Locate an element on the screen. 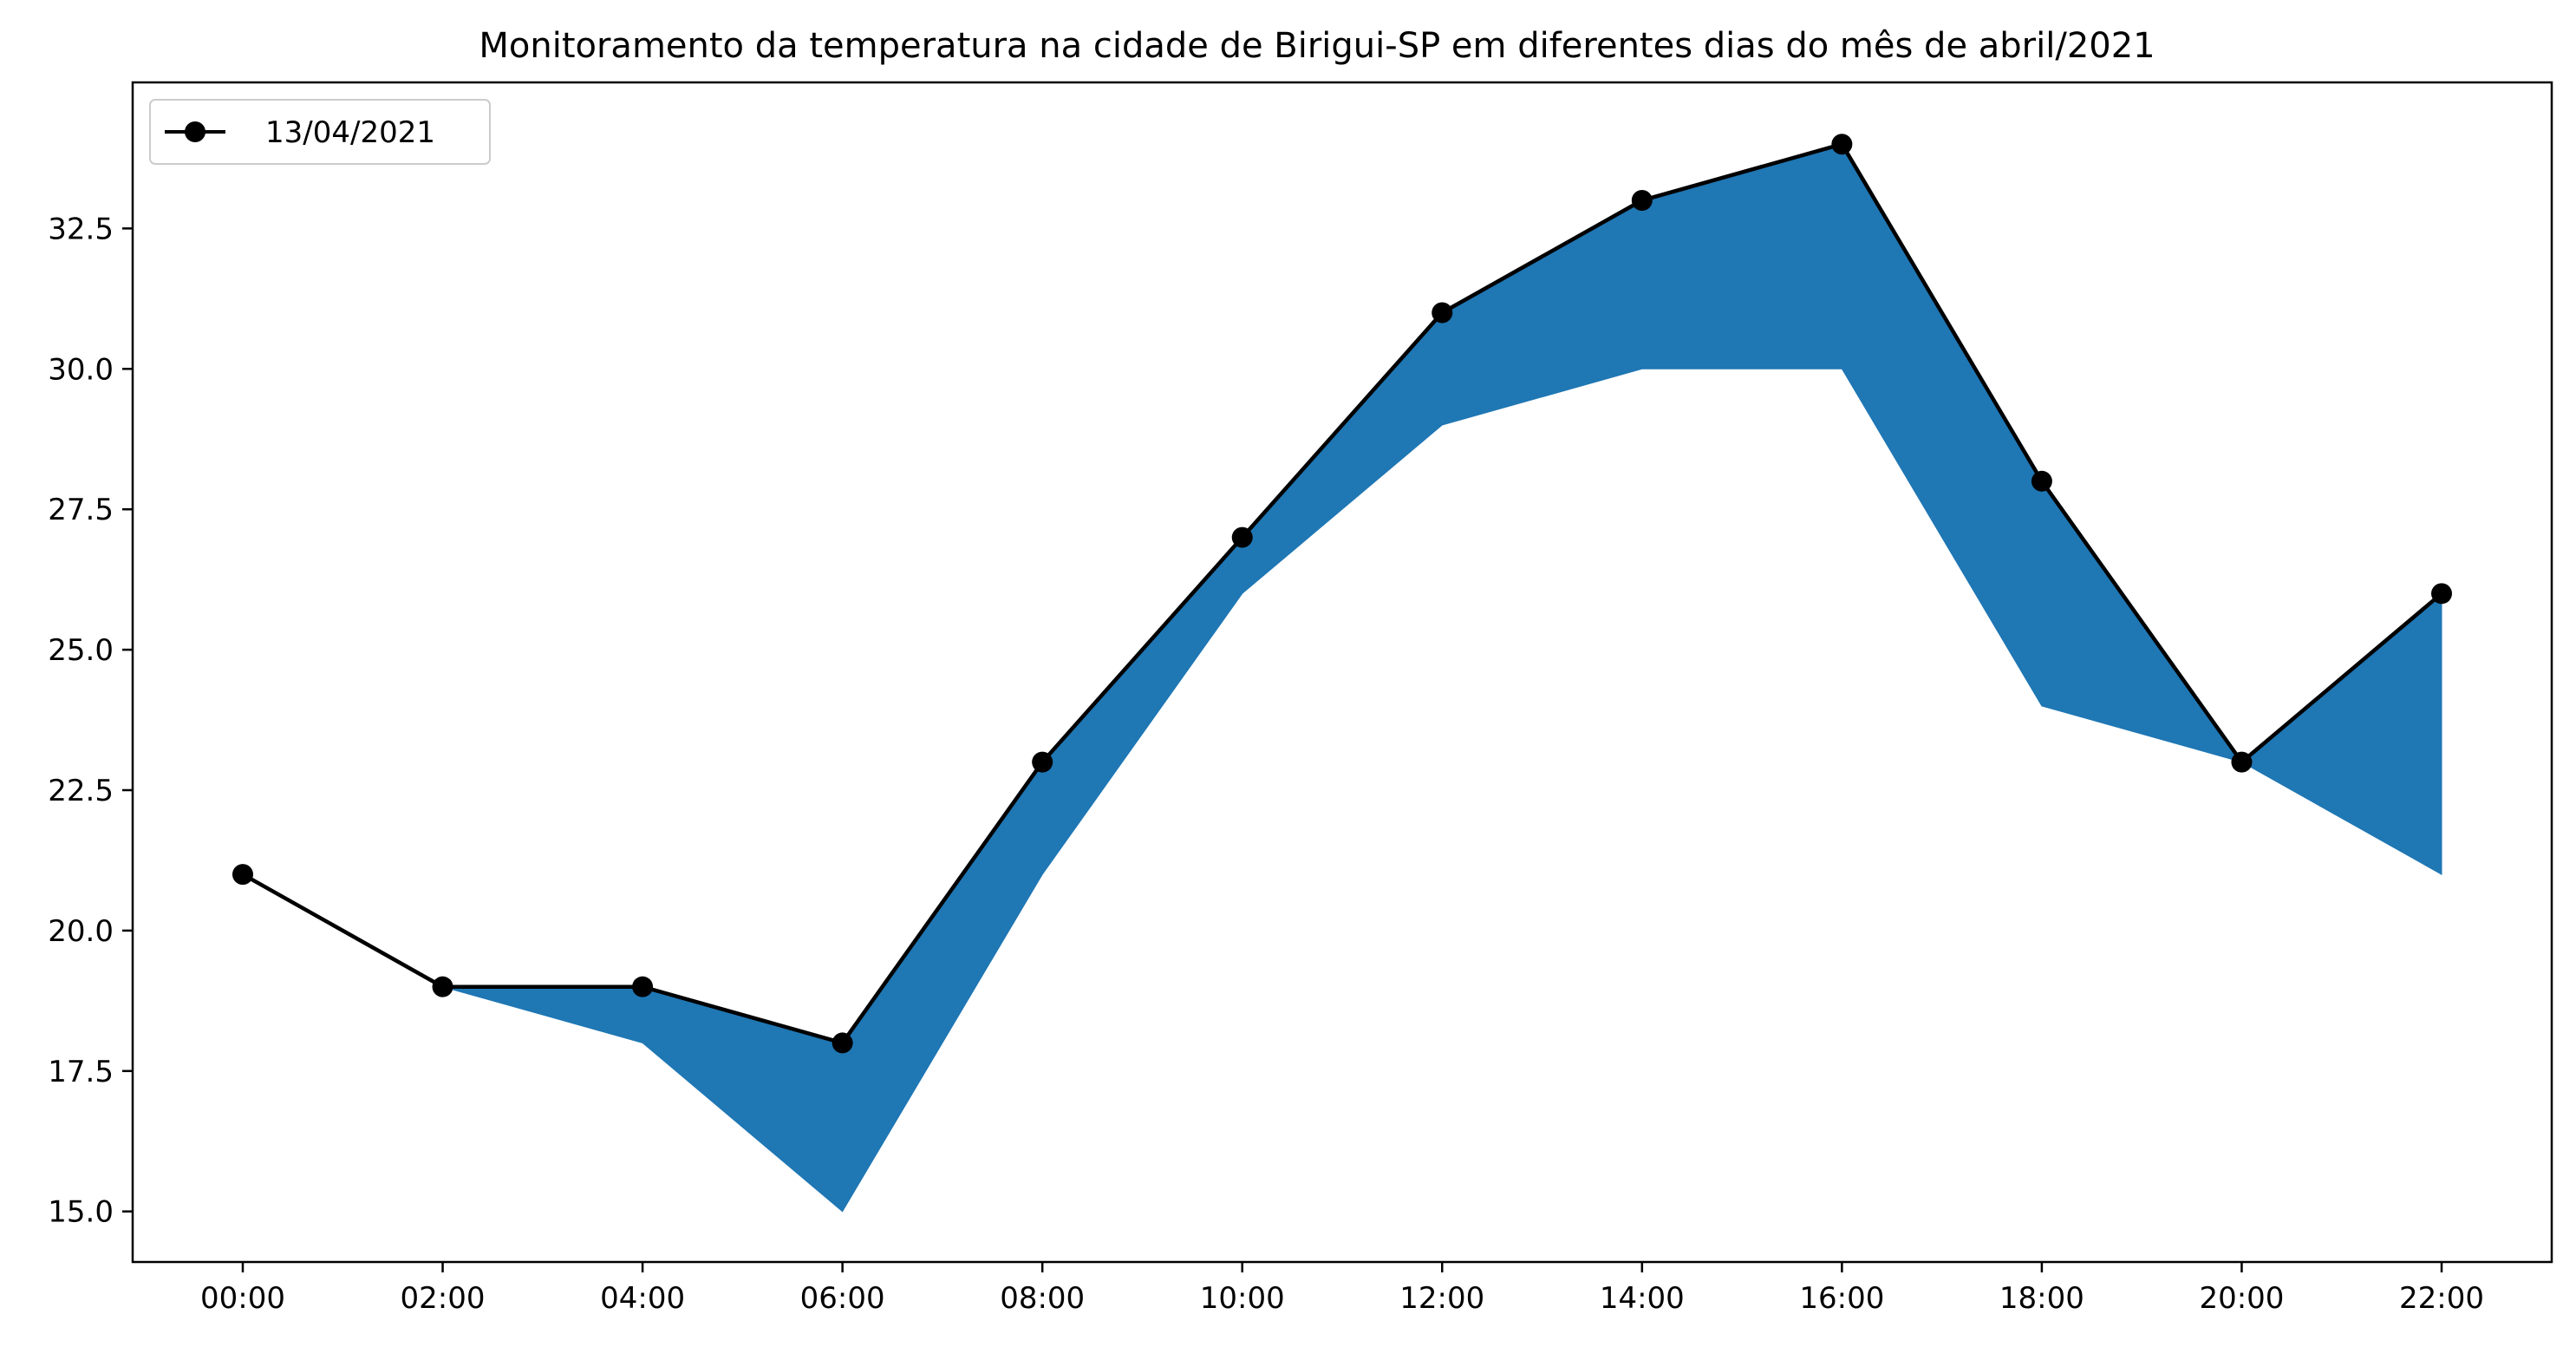 The height and width of the screenshot is (1347, 2576). x-tick-label: 10:00 is located at coordinates (1242, 1299).